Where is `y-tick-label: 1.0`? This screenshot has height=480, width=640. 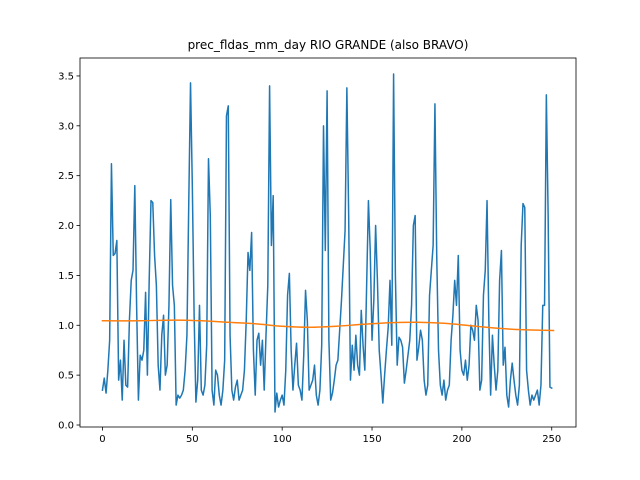
y-tick-label: 1.0 is located at coordinates (66, 326).